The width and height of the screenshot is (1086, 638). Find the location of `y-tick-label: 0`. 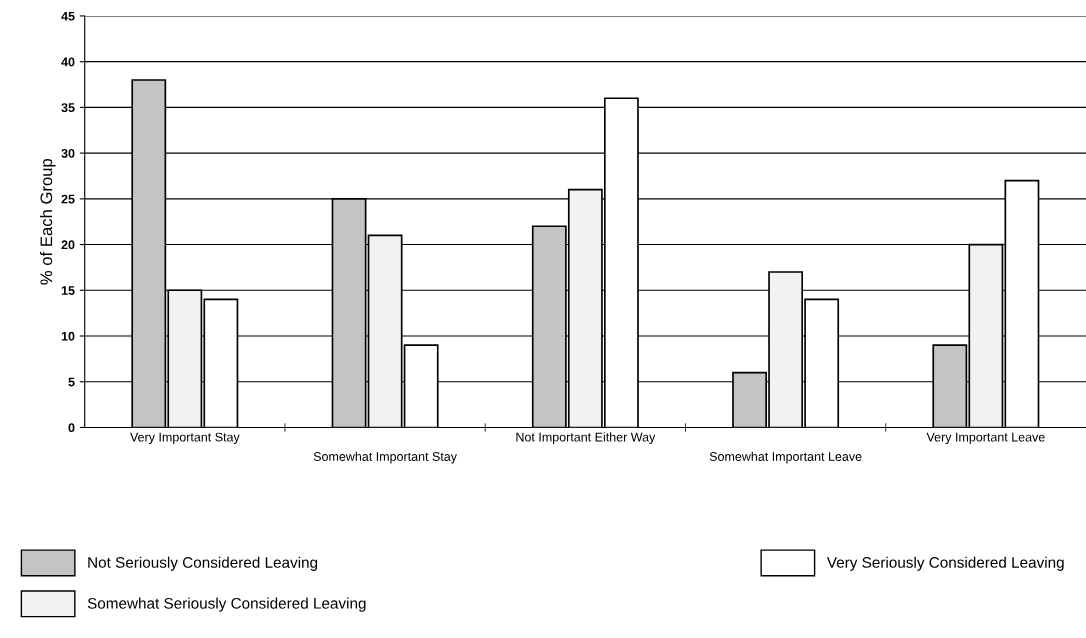

y-tick-label: 0 is located at coordinates (71, 428).